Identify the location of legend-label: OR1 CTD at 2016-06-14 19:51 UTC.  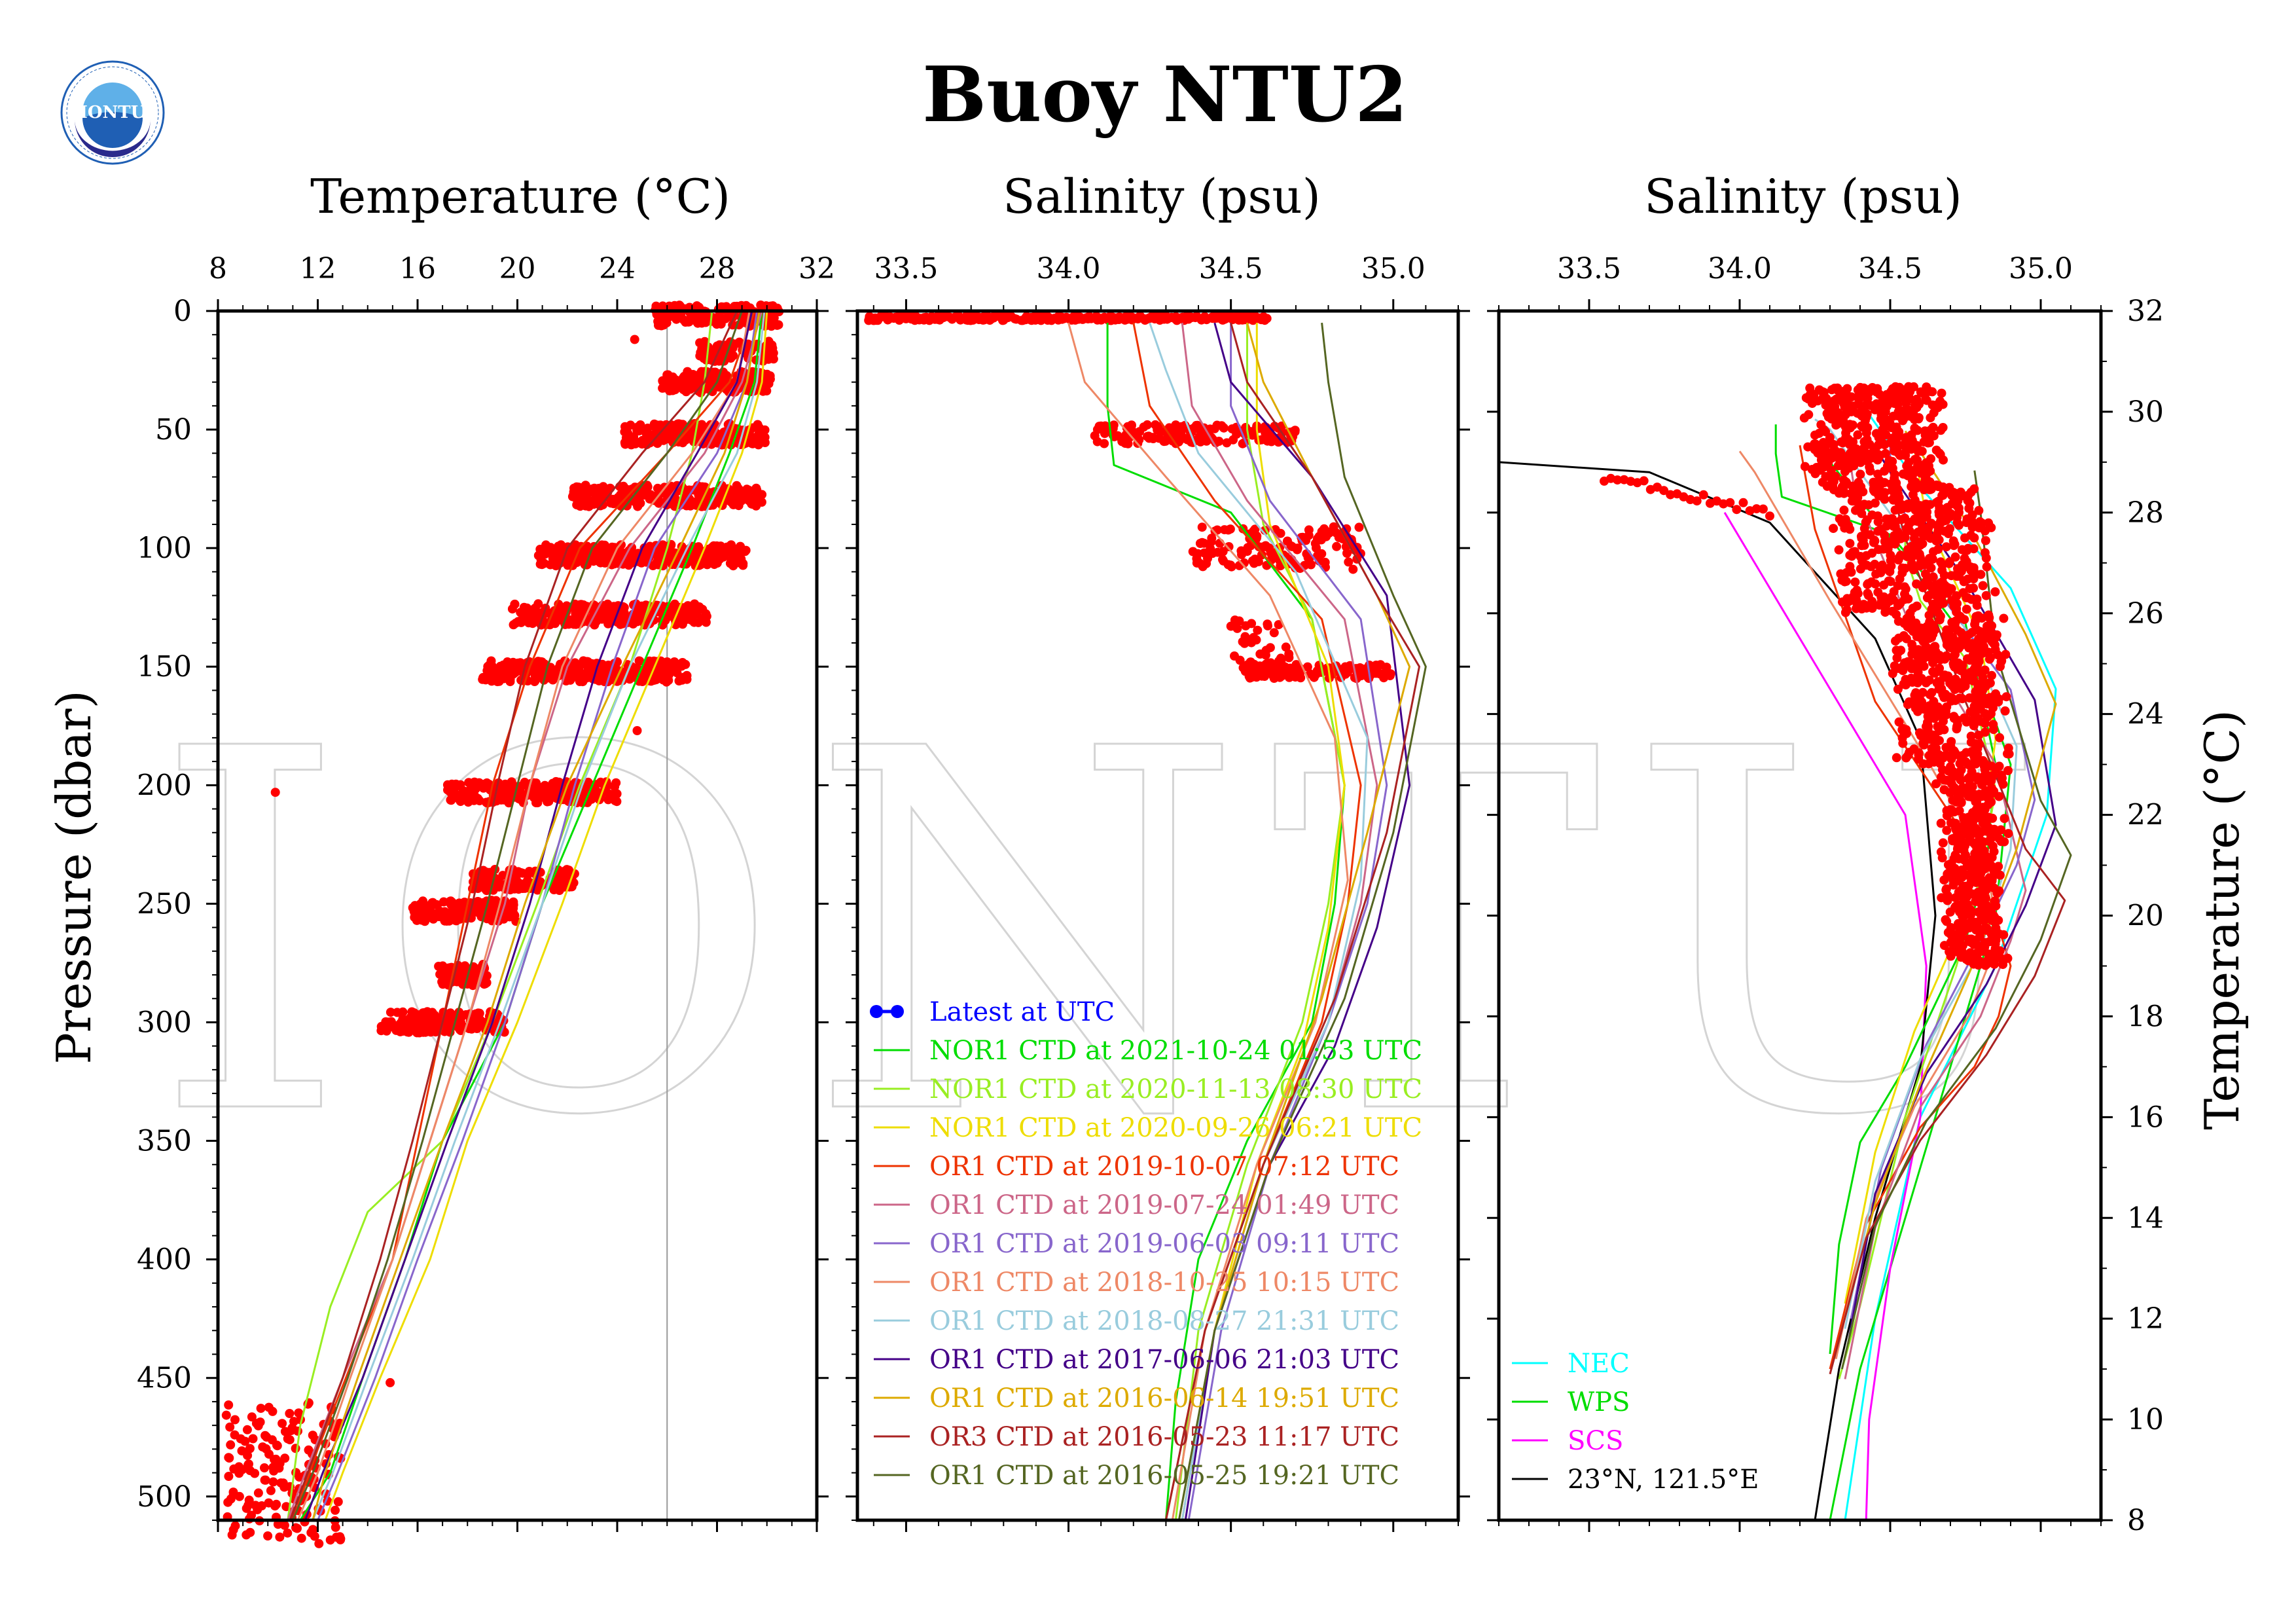
(1164, 1398).